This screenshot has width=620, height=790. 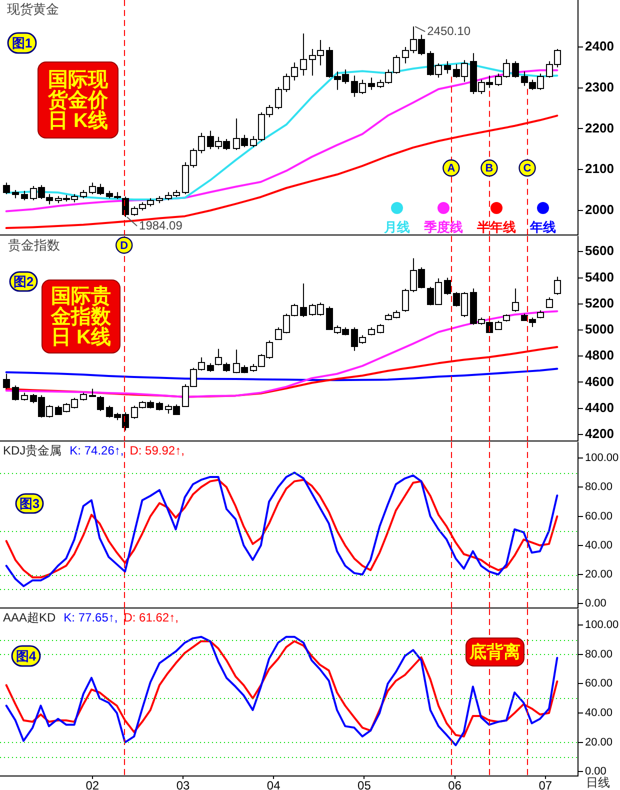 What do you see at coordinates (598, 782) in the screenshot?
I see `text: 日线` at bounding box center [598, 782].